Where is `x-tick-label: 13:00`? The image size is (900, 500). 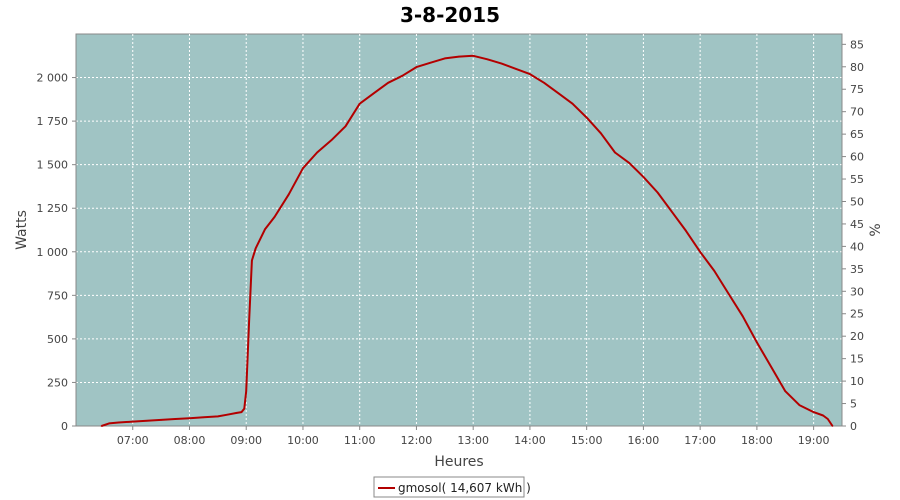
x-tick-label: 13:00 is located at coordinates (473, 440).